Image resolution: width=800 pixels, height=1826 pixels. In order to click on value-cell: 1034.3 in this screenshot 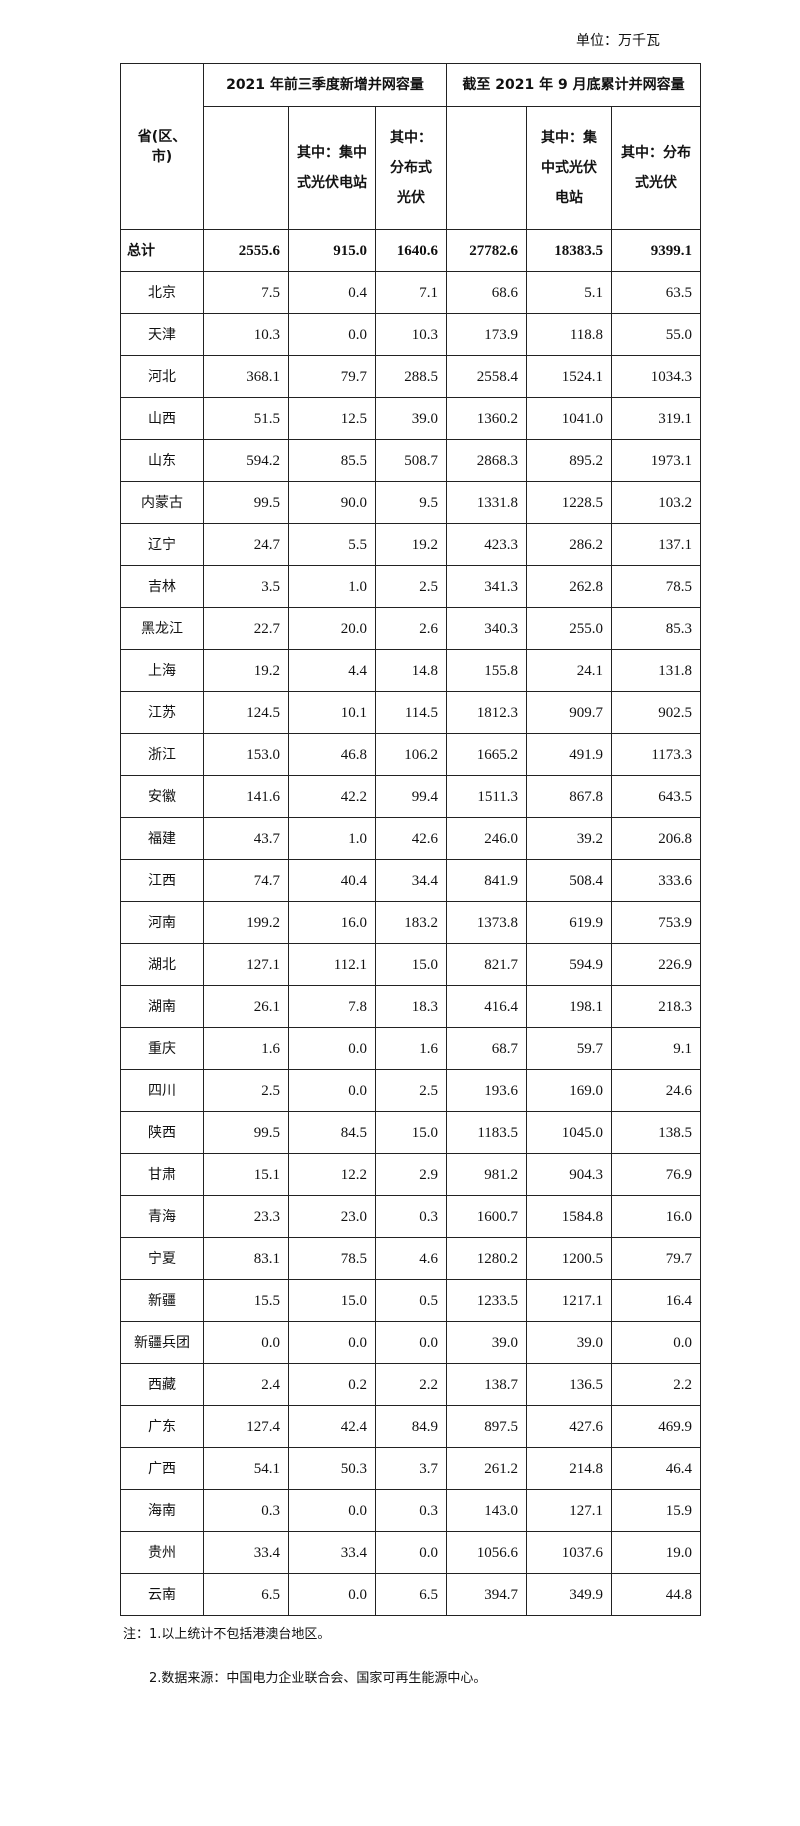, I will do `click(656, 376)`.